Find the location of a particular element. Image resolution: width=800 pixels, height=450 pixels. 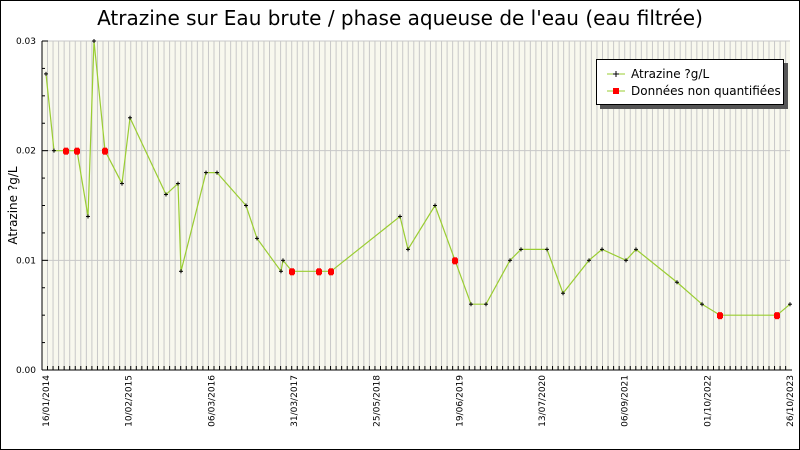

svg-text: 26/10/2023 is located at coordinates (791, 401).